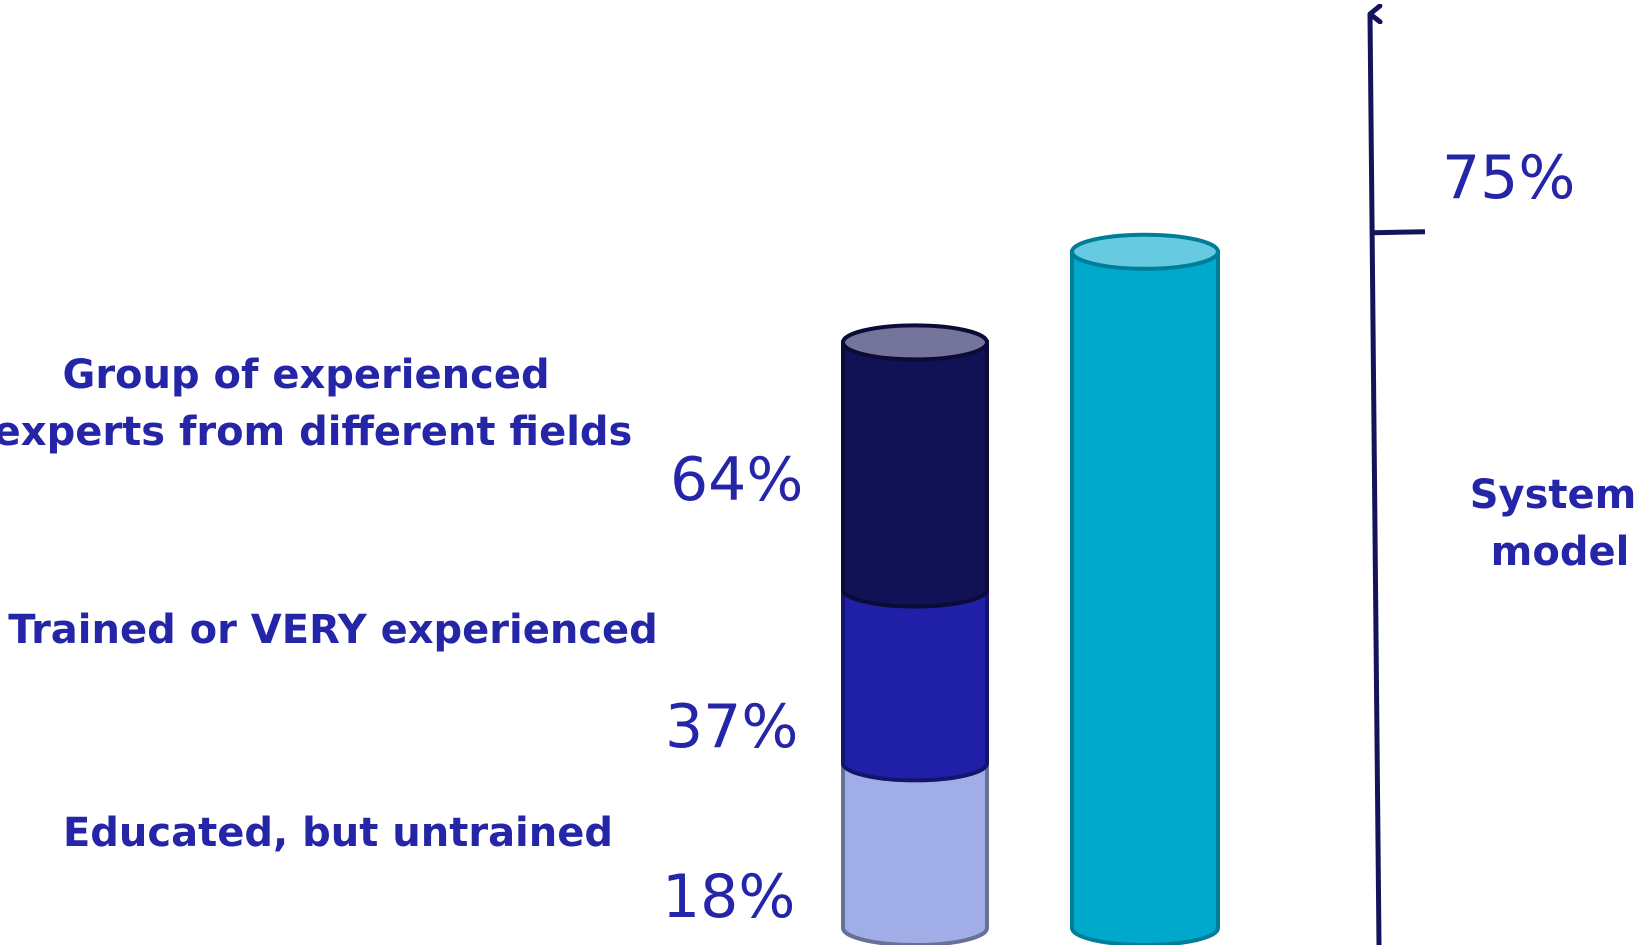  I want to click on label-experts-line-2: experts from different fields, so click(316, 432).